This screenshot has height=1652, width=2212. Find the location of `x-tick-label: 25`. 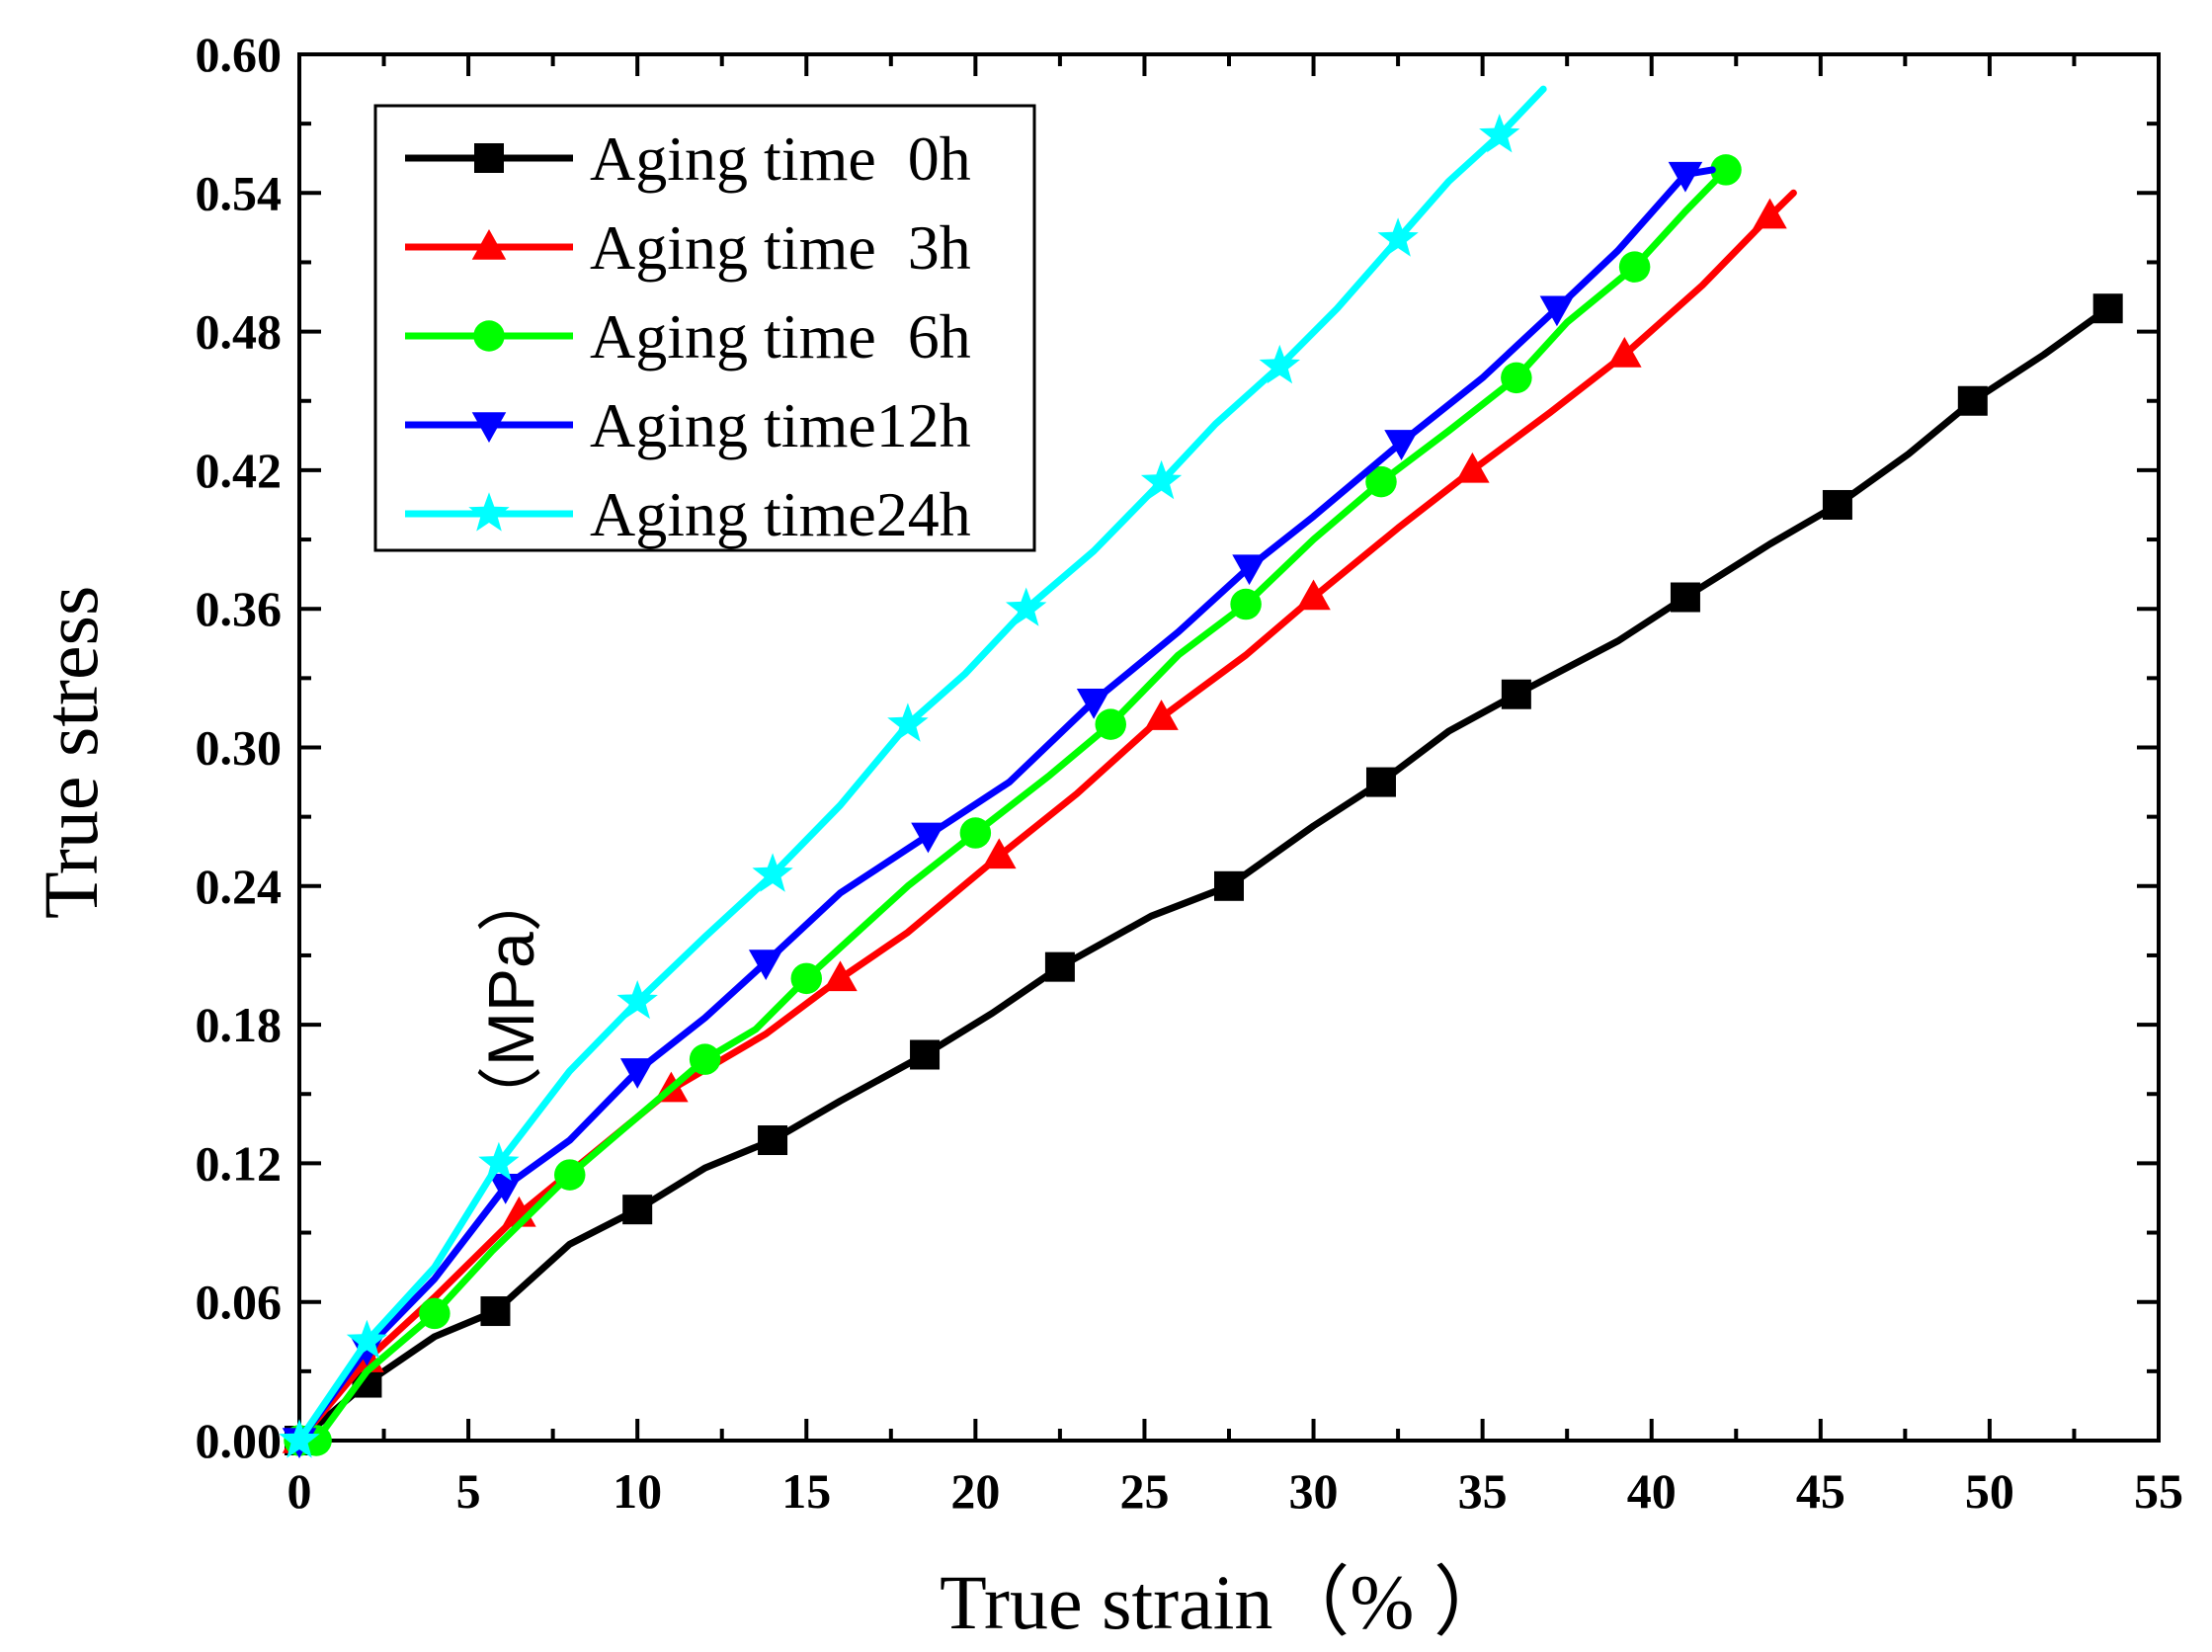

x-tick-label: 25 is located at coordinates (1144, 1491).